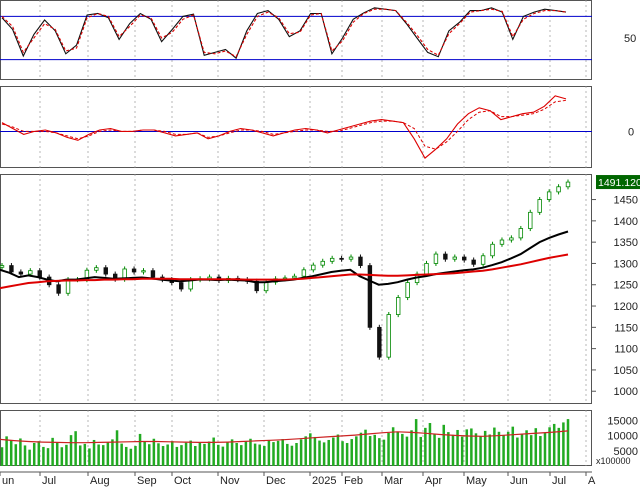 Image resolution: width=640 pixels, height=496 pixels. I want to click on x-axis-tick-label: un, so click(8, 481).